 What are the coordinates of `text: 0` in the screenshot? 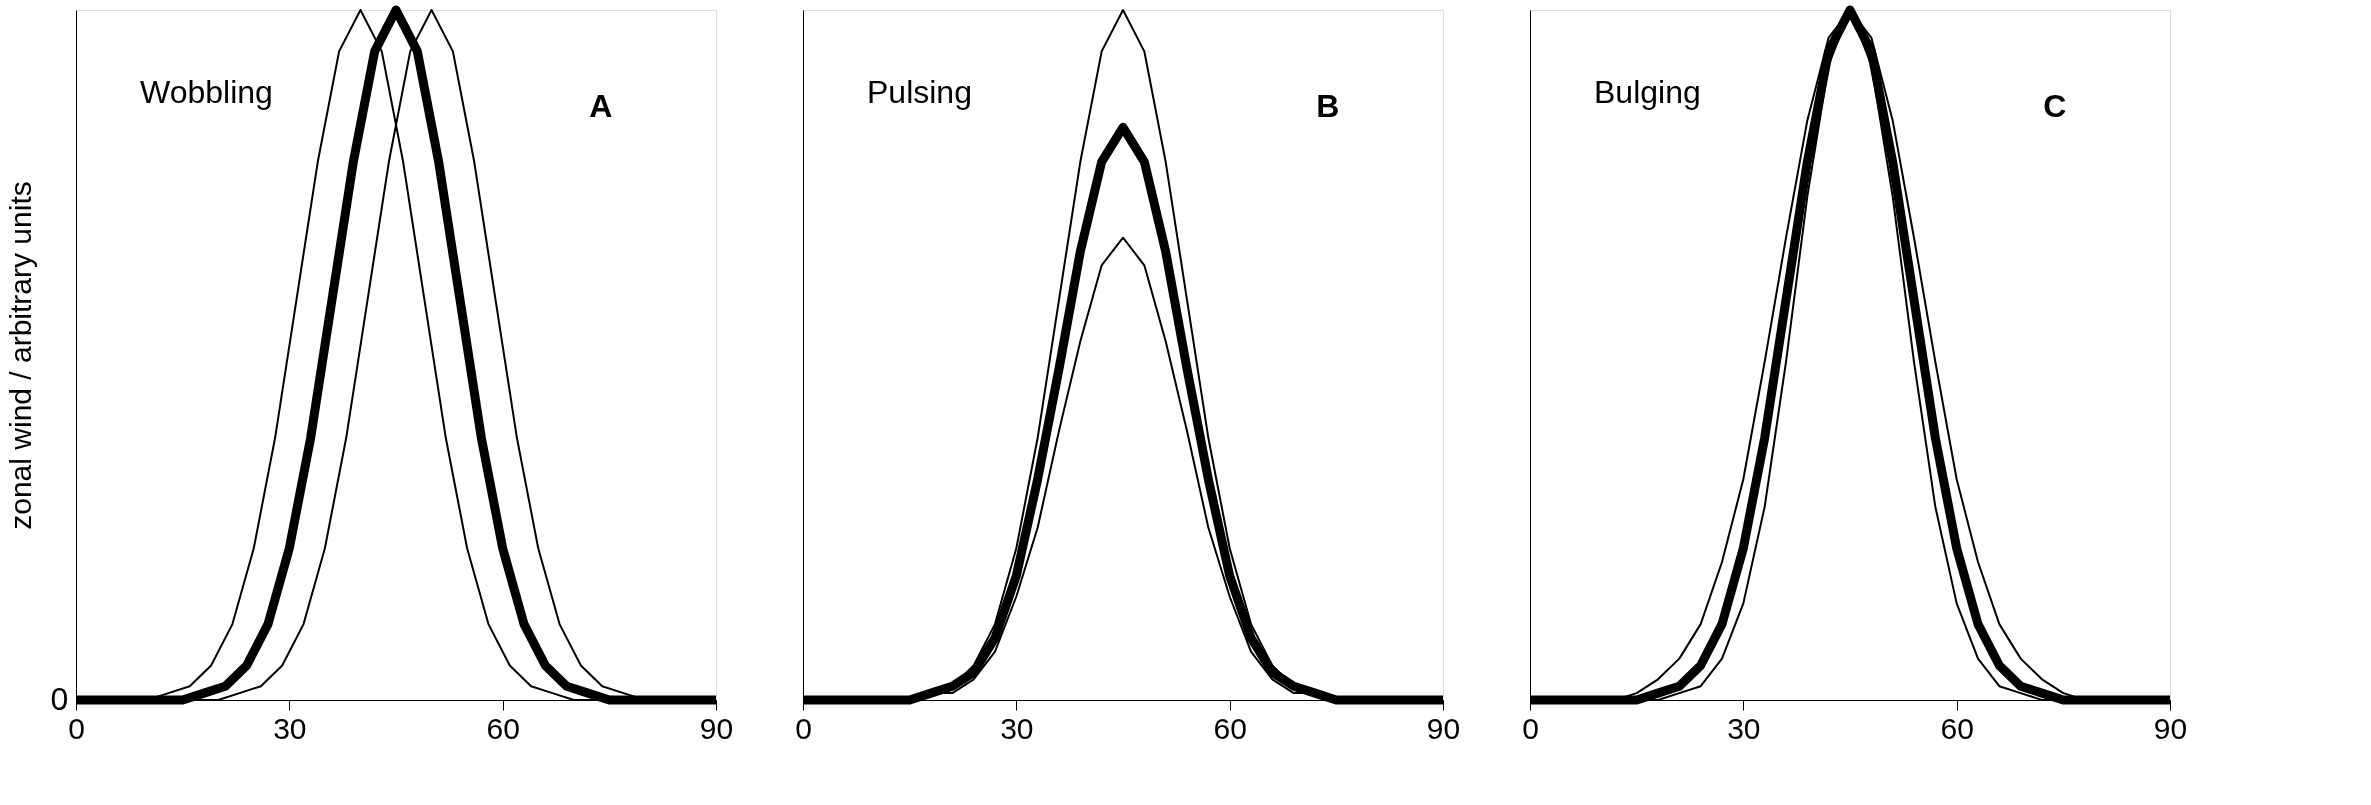 It's located at (59, 699).